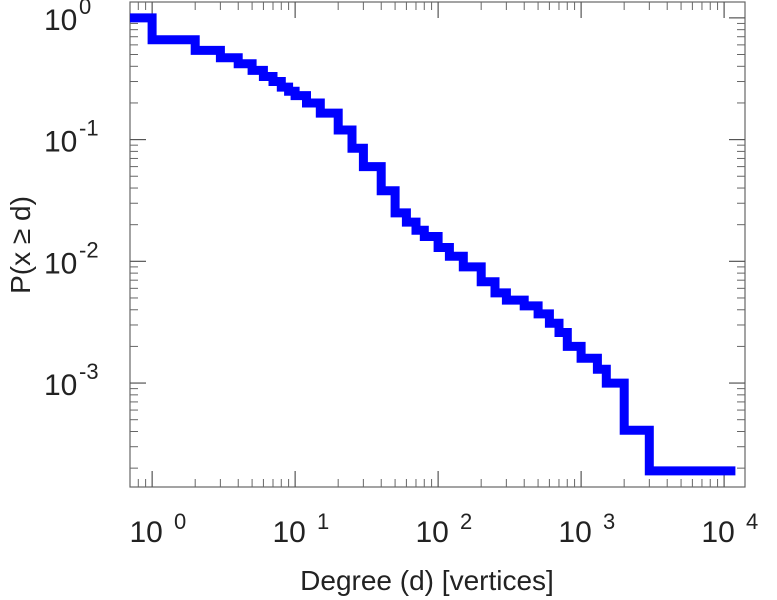  What do you see at coordinates (466, 521) in the screenshot?
I see `x-tick-exponent: 2` at bounding box center [466, 521].